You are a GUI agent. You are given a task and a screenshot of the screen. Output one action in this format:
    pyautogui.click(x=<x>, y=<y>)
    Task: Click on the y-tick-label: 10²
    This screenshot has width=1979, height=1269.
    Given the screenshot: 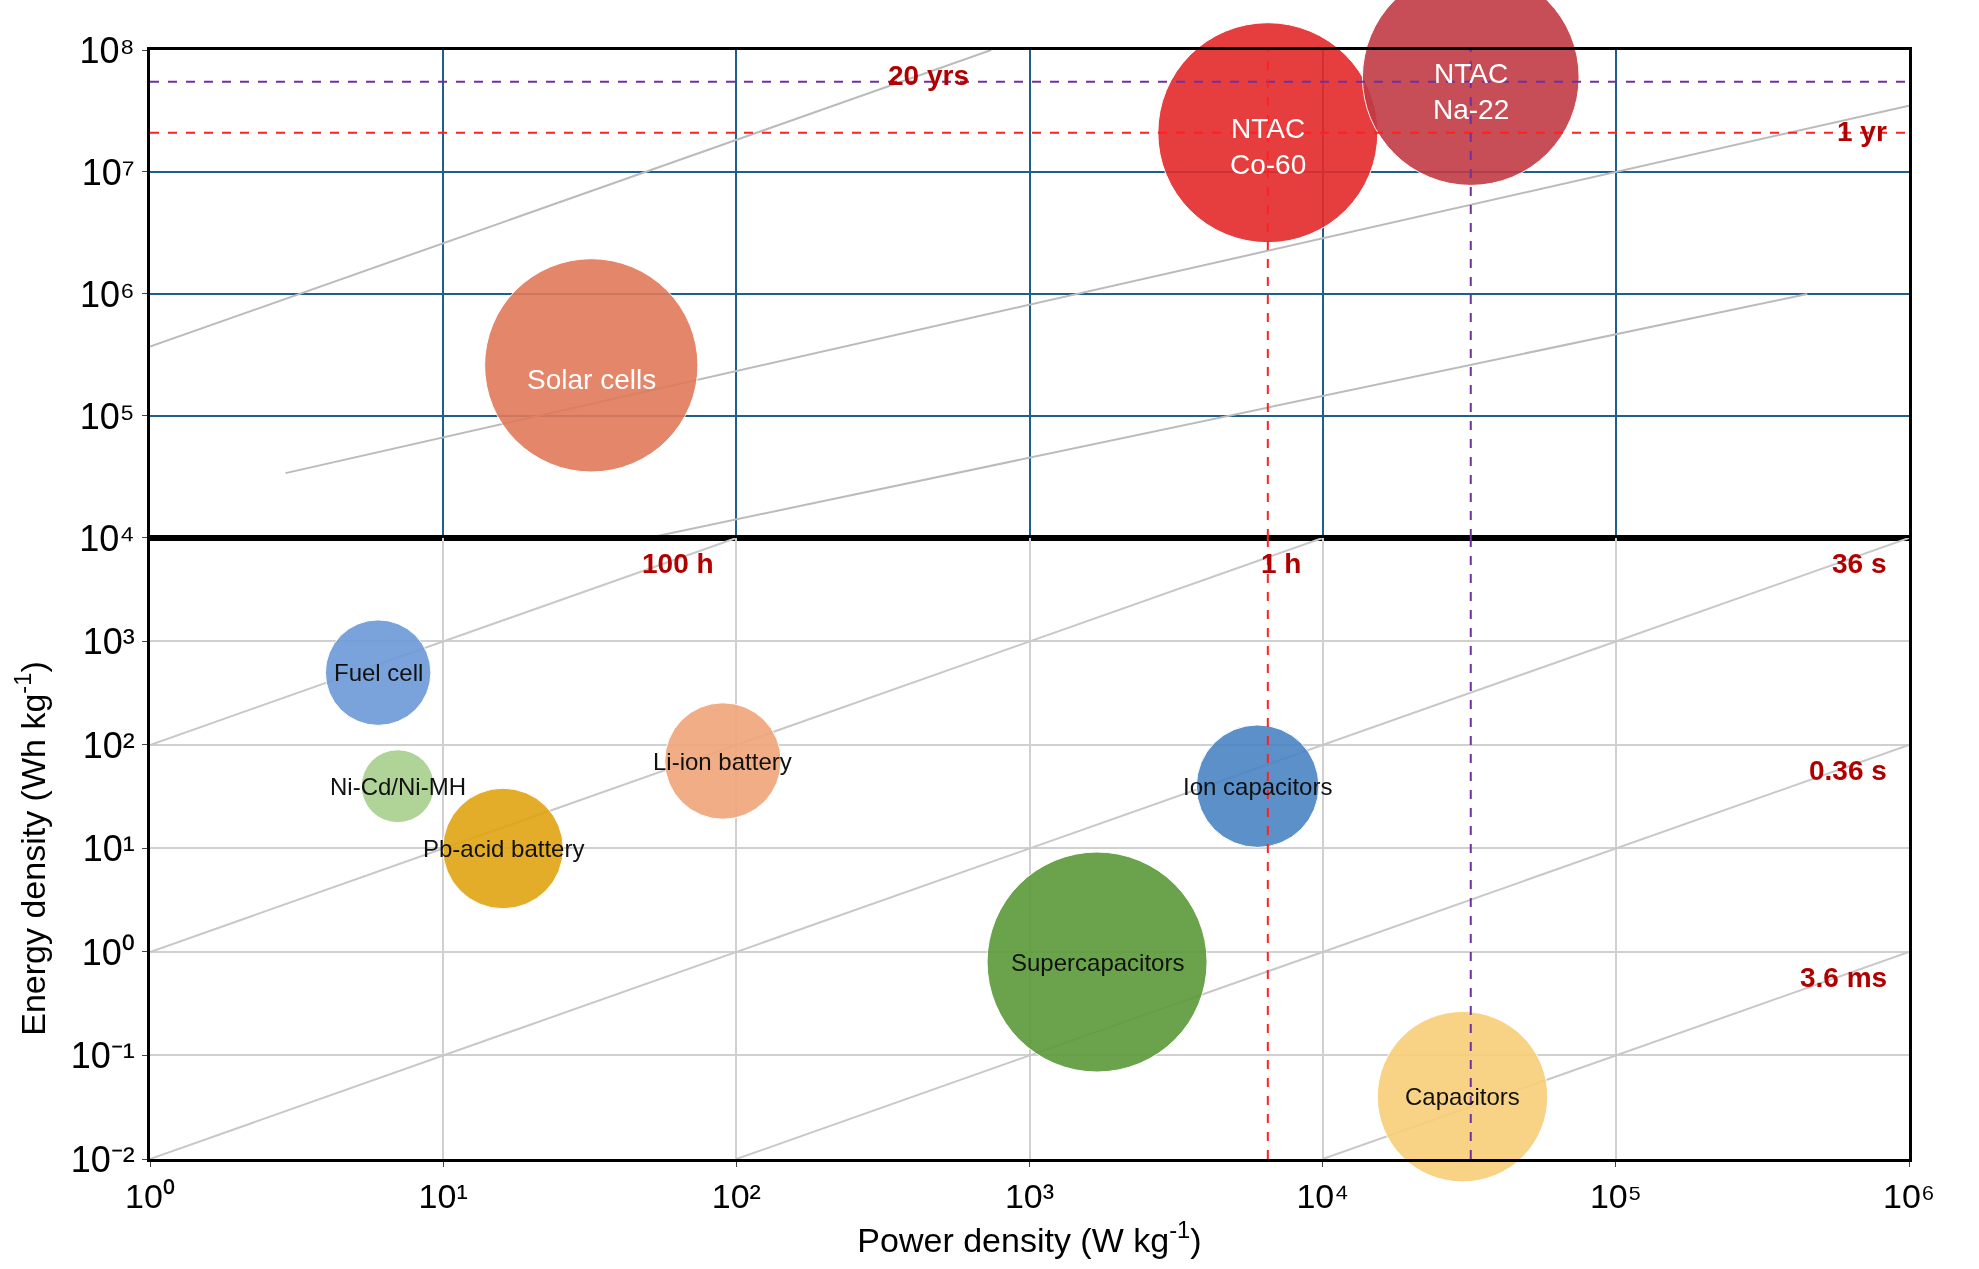 What is the action you would take?
    pyautogui.click(x=108, y=745)
    